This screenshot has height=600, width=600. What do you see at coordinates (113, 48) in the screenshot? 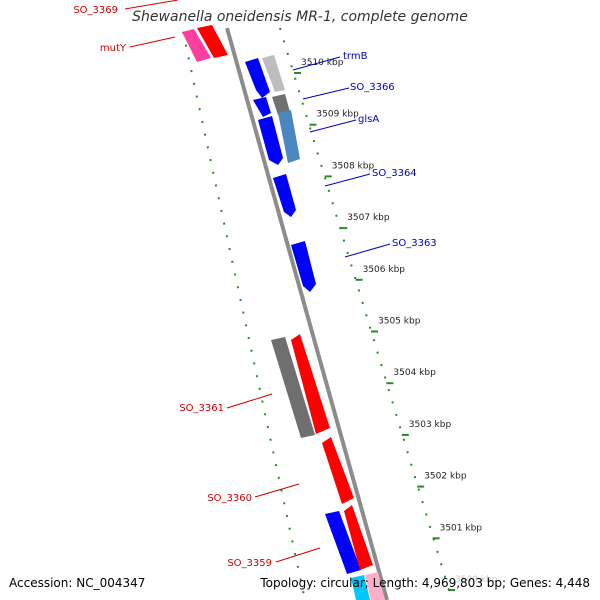
I see `label-muty: mutY` at bounding box center [113, 48].